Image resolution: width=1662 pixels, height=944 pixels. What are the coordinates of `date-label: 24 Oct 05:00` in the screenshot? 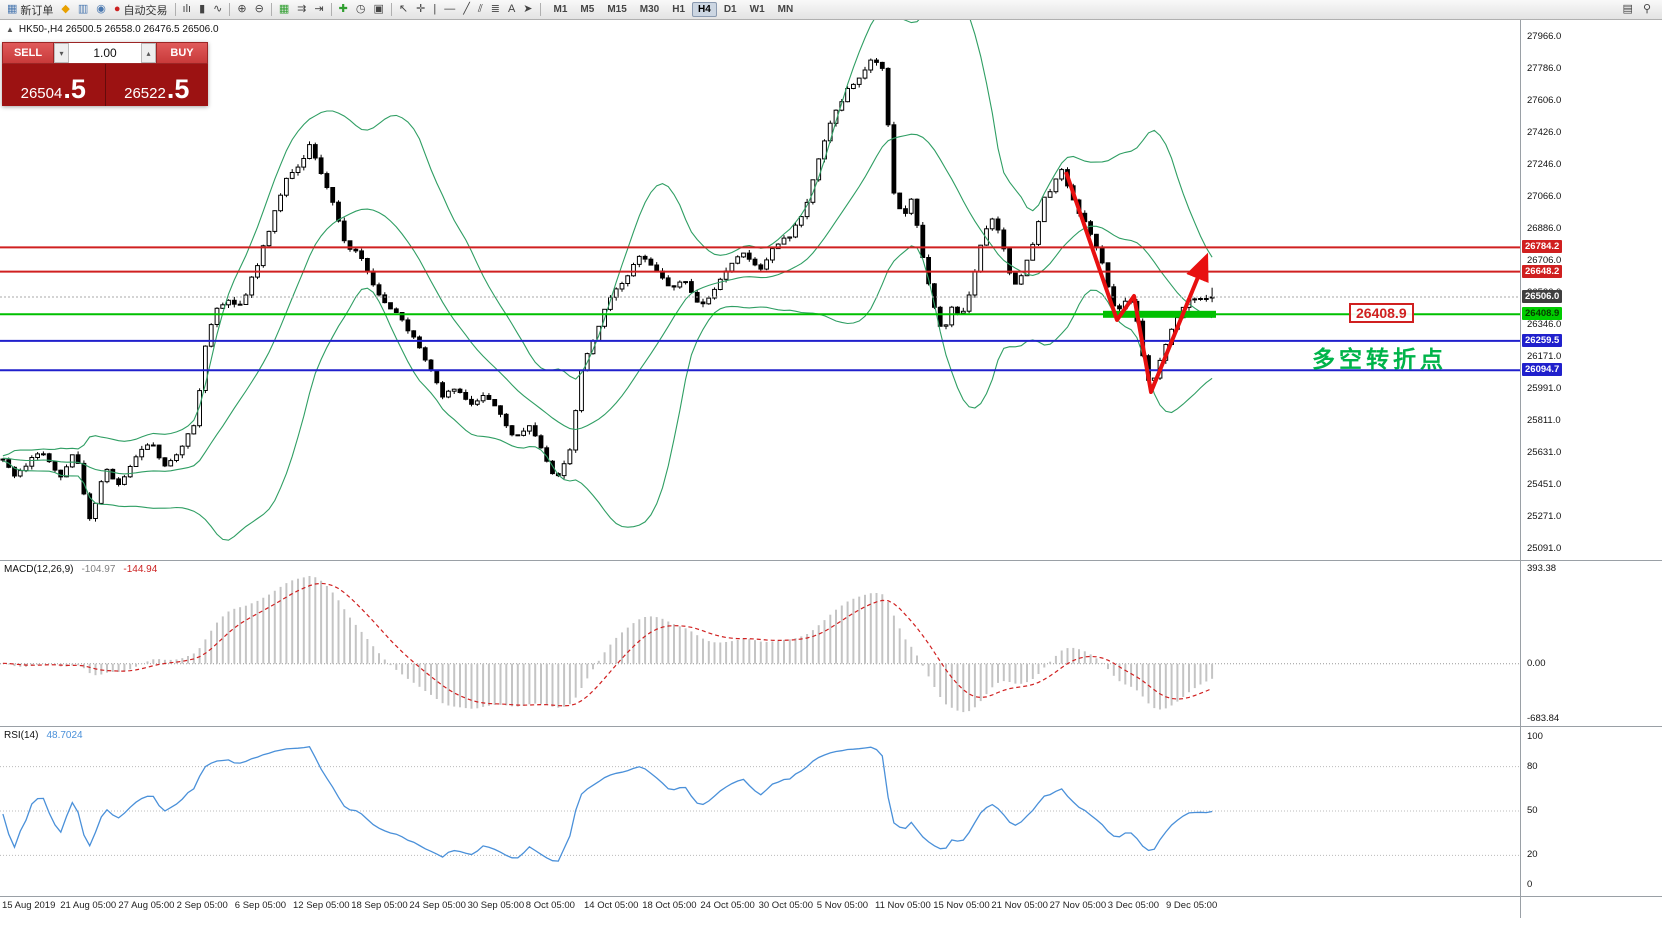 It's located at (727, 905).